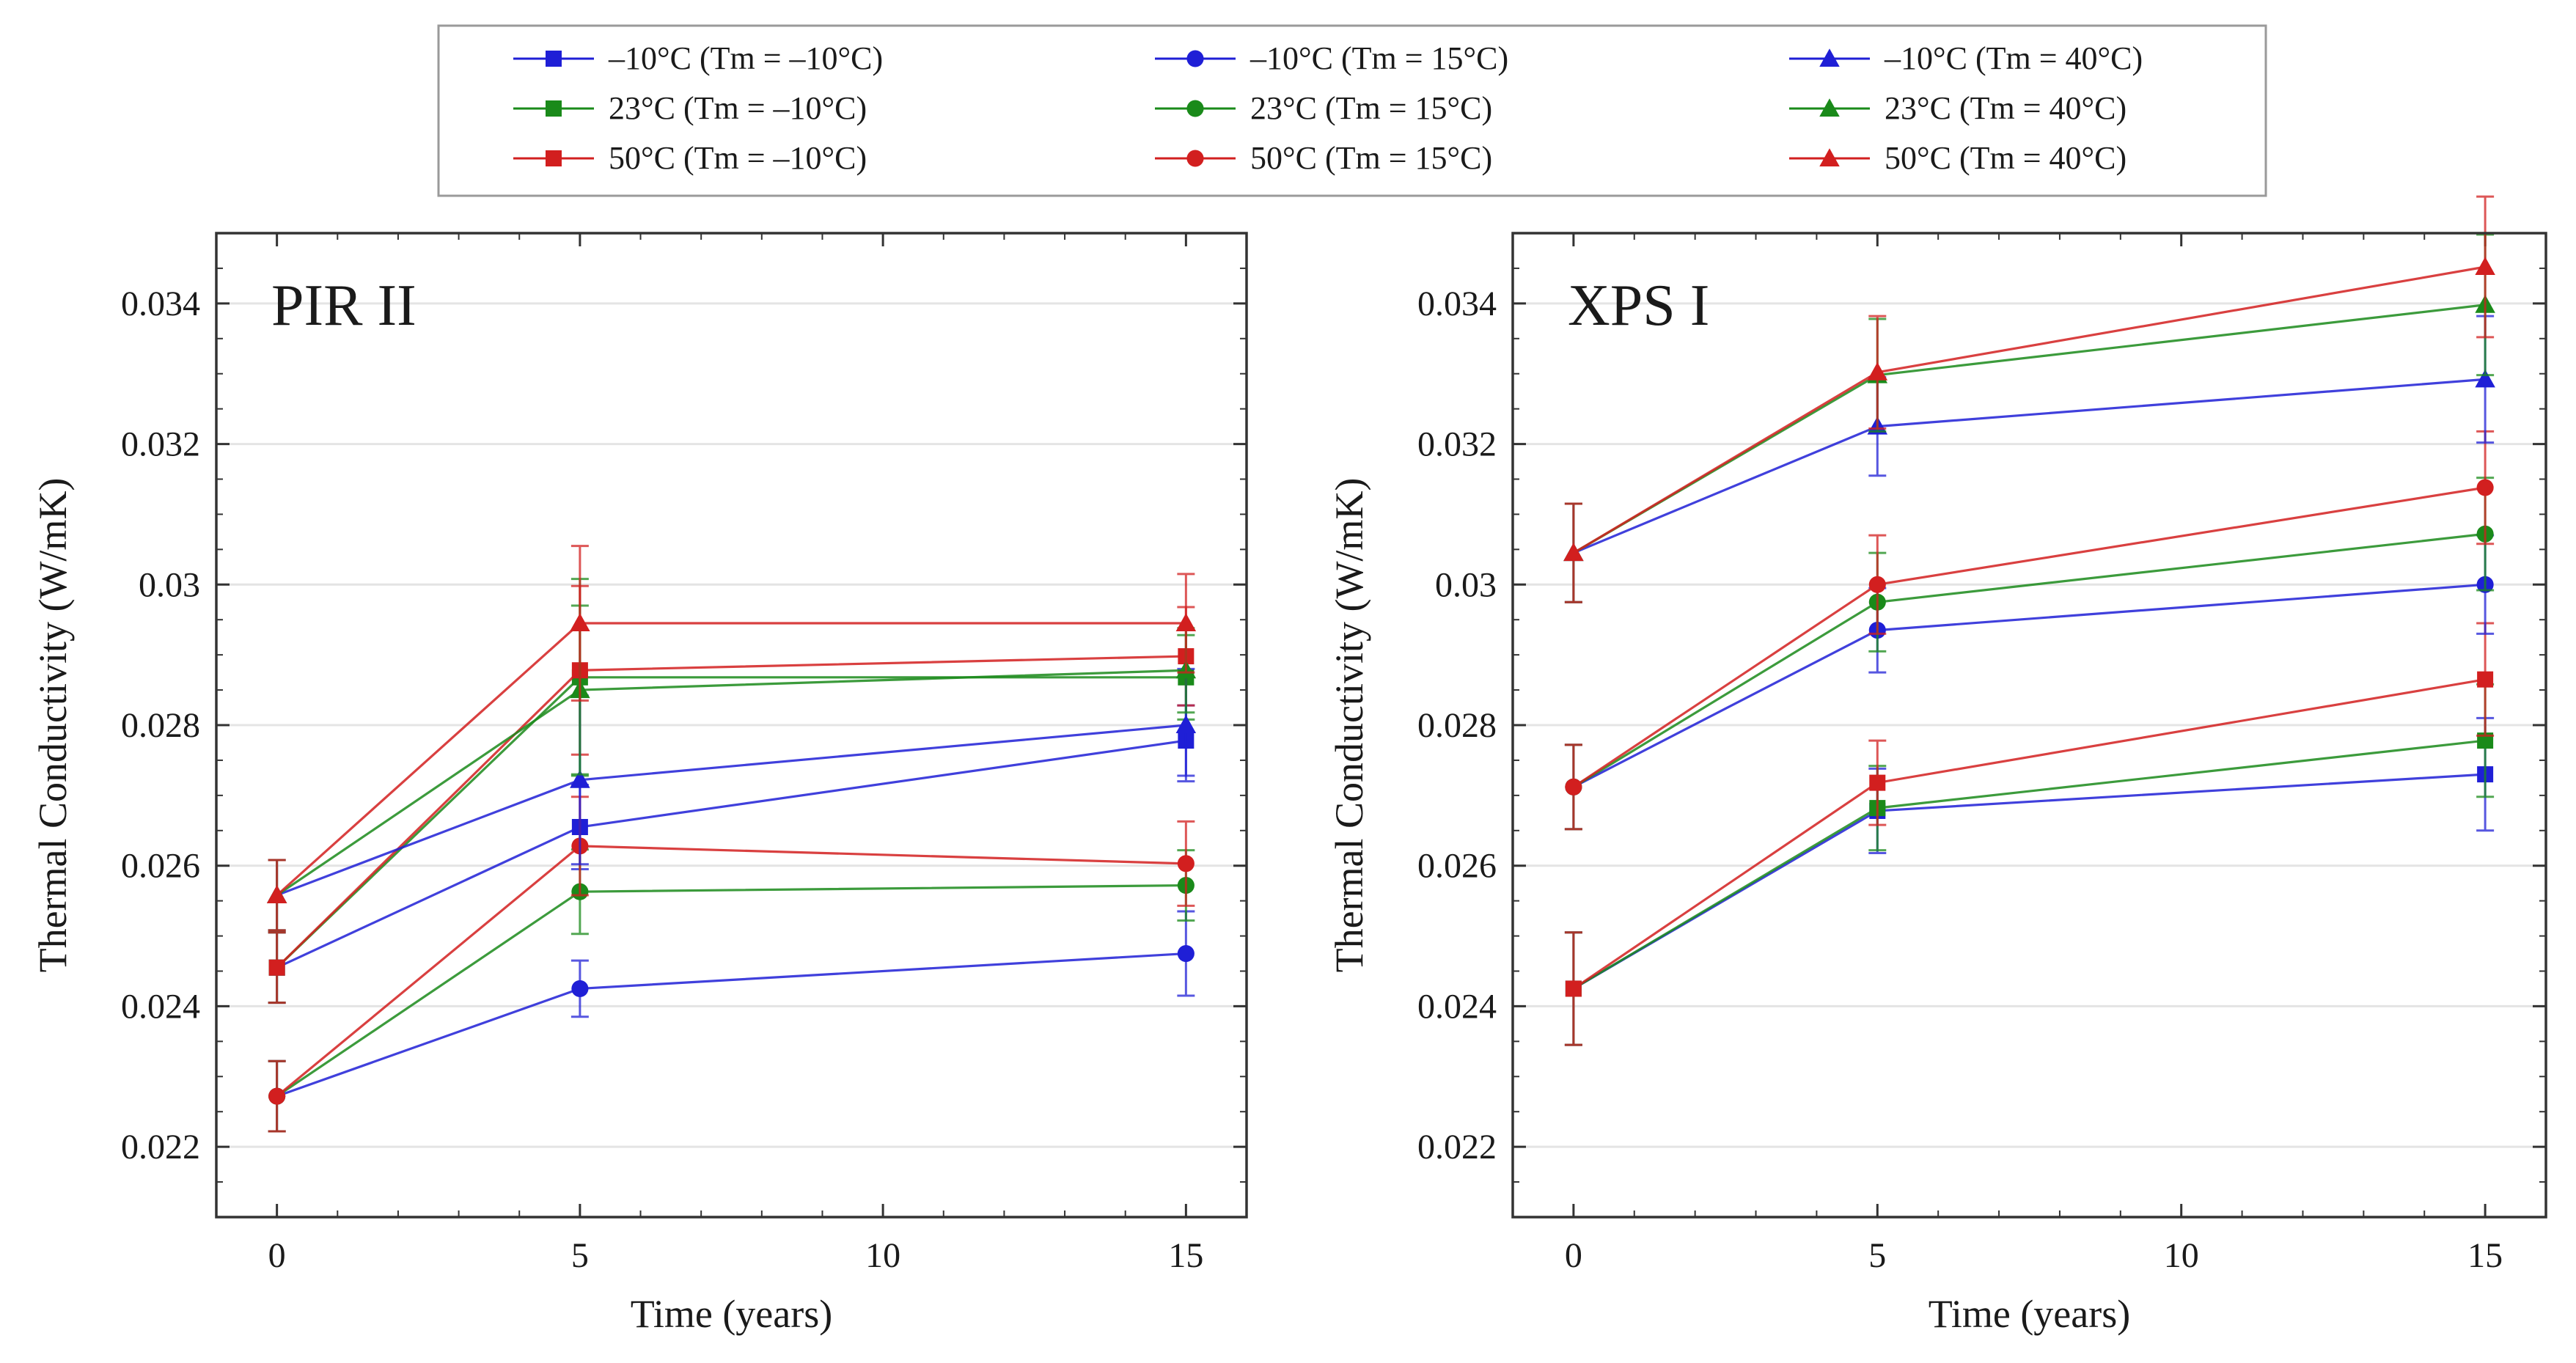 The width and height of the screenshot is (2576, 1363). Describe the element at coordinates (2006, 158) in the screenshot. I see `legend-label: 50°C (Tm = 40°C)` at that location.